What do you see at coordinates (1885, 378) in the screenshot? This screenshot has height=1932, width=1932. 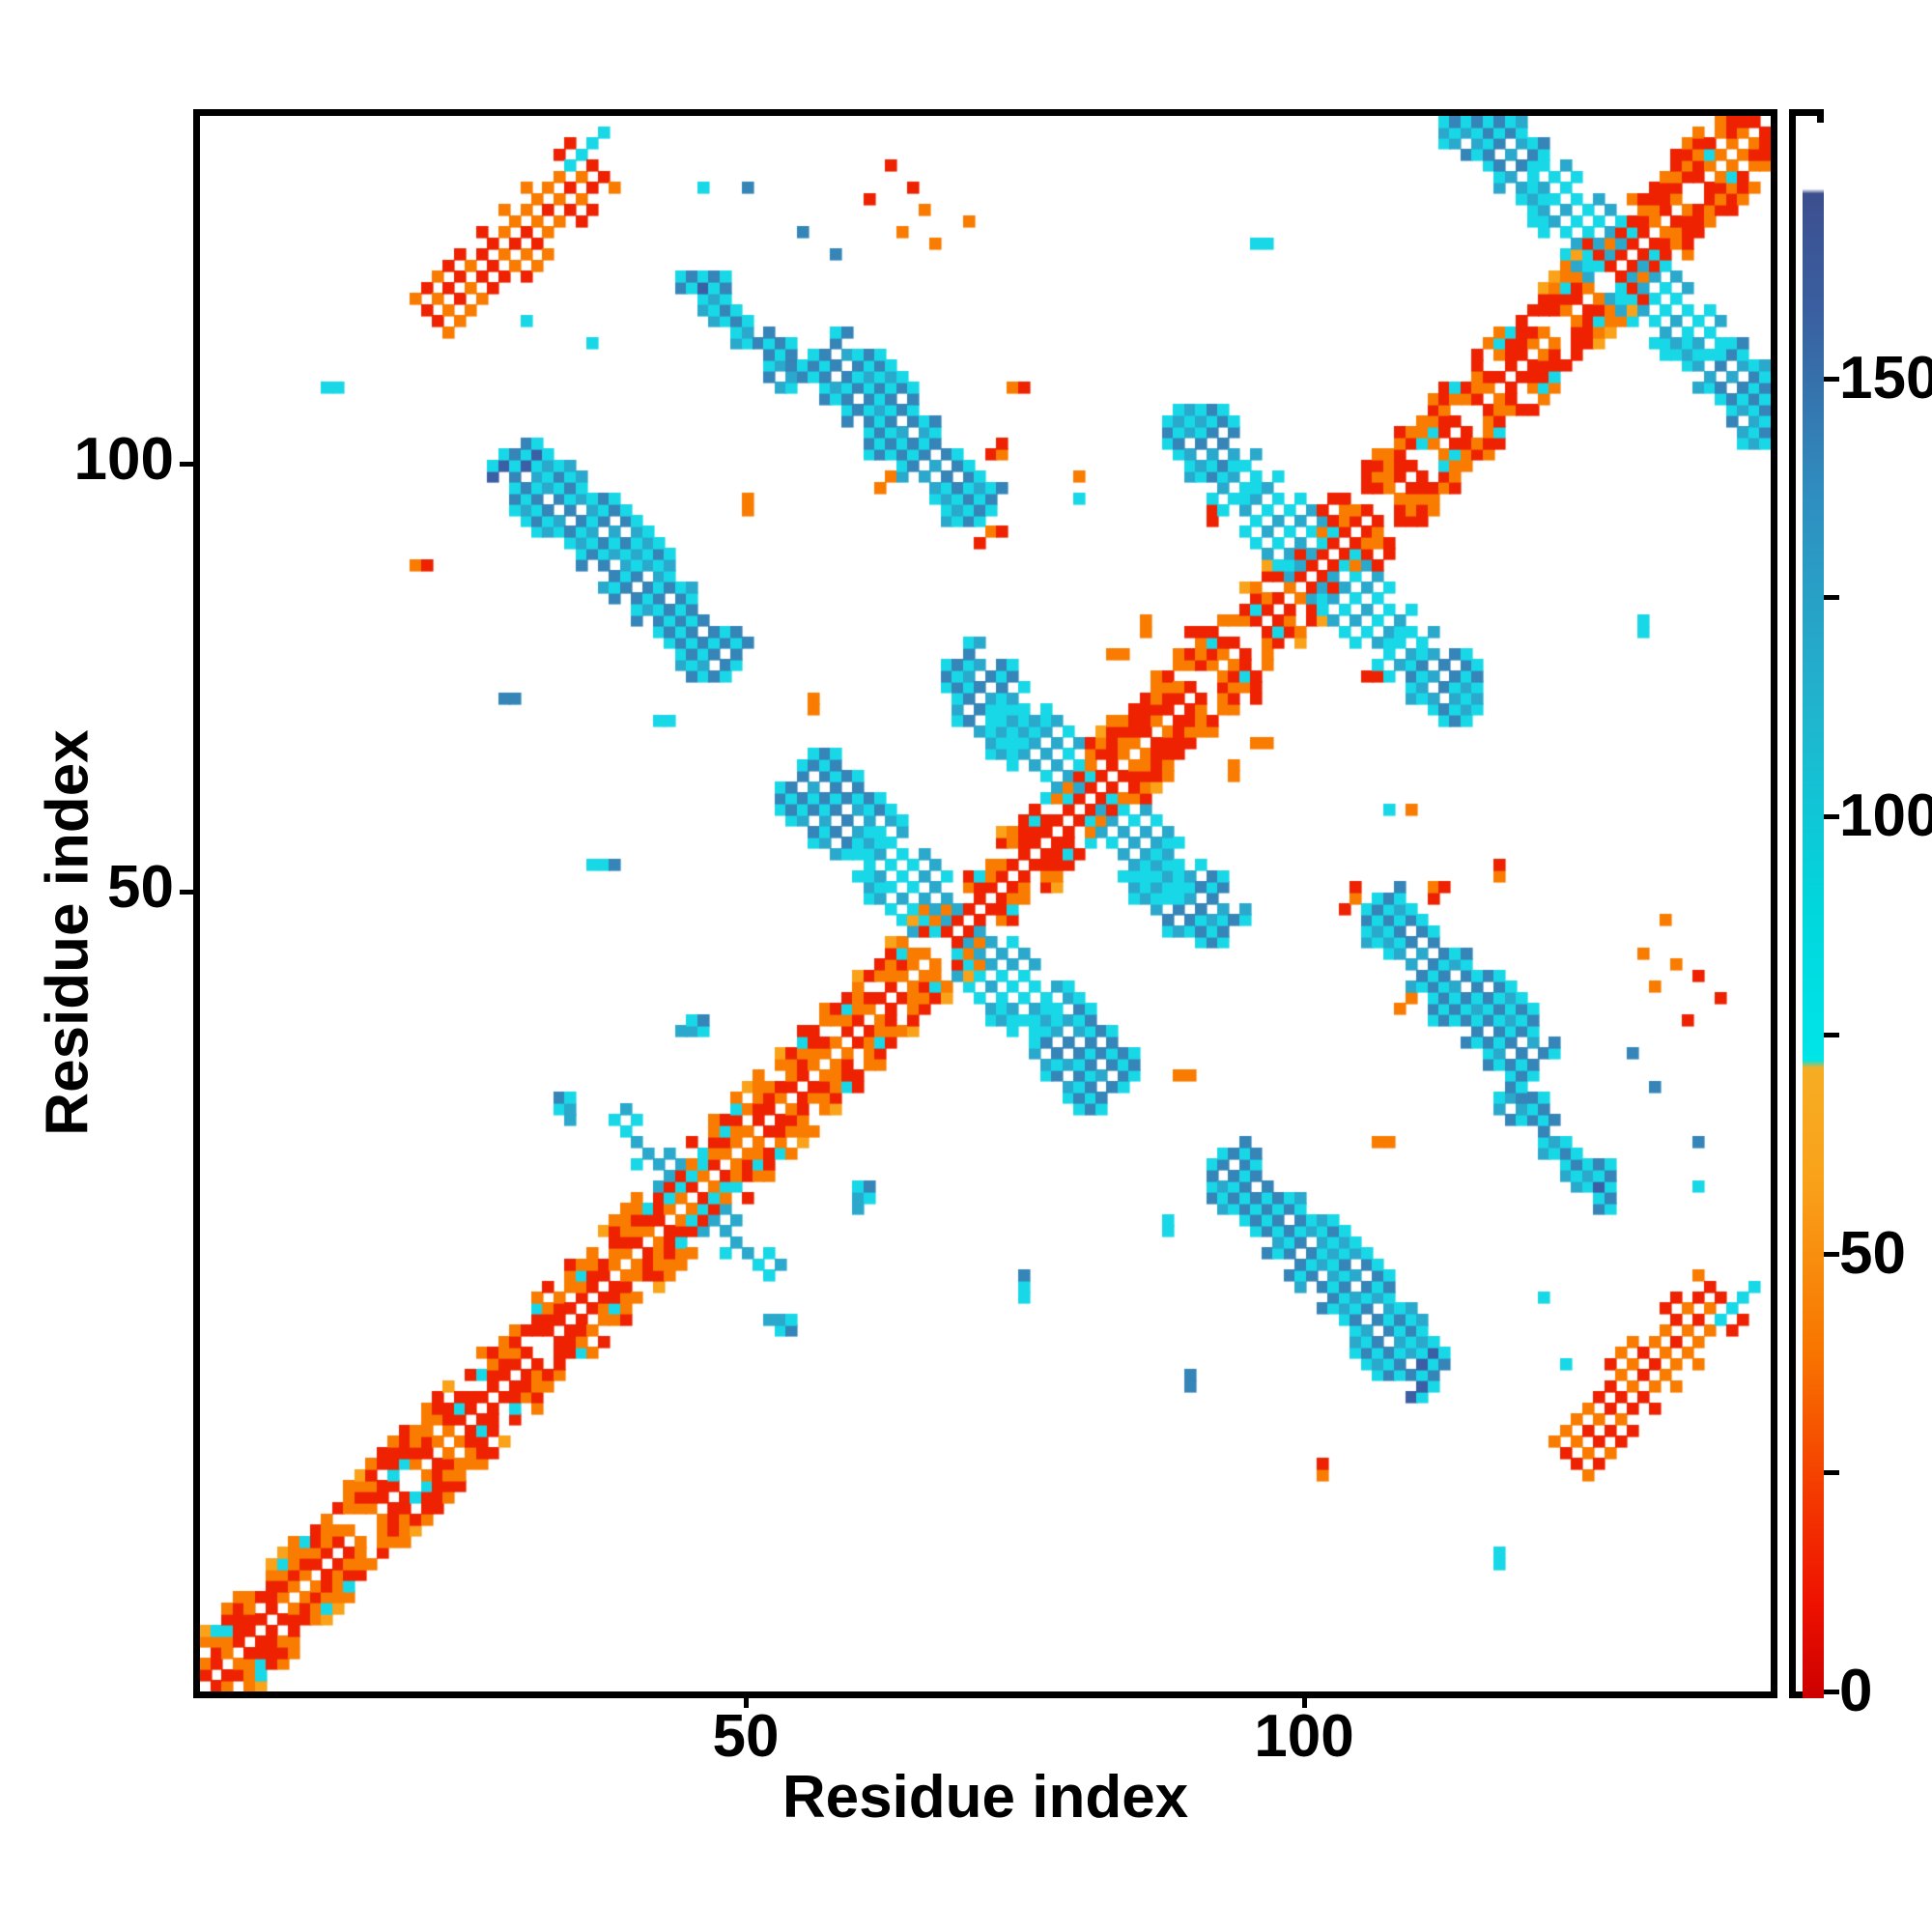 I see `colorbar-tick-label-150: 150` at bounding box center [1885, 378].